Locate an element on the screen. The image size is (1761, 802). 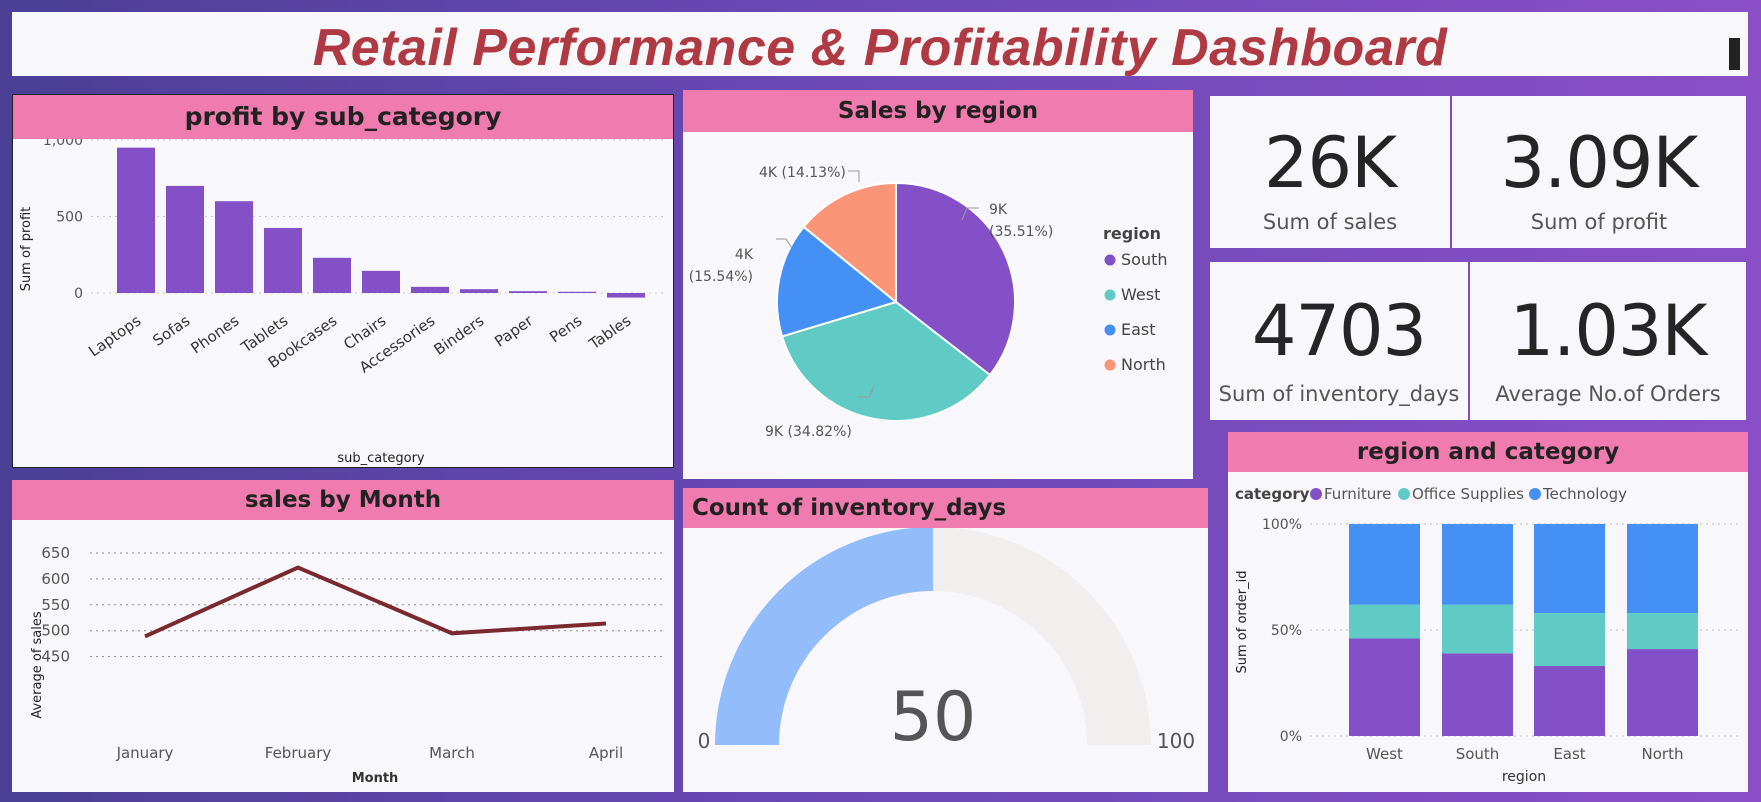
pie-data-label: 9K is located at coordinates (998, 210).